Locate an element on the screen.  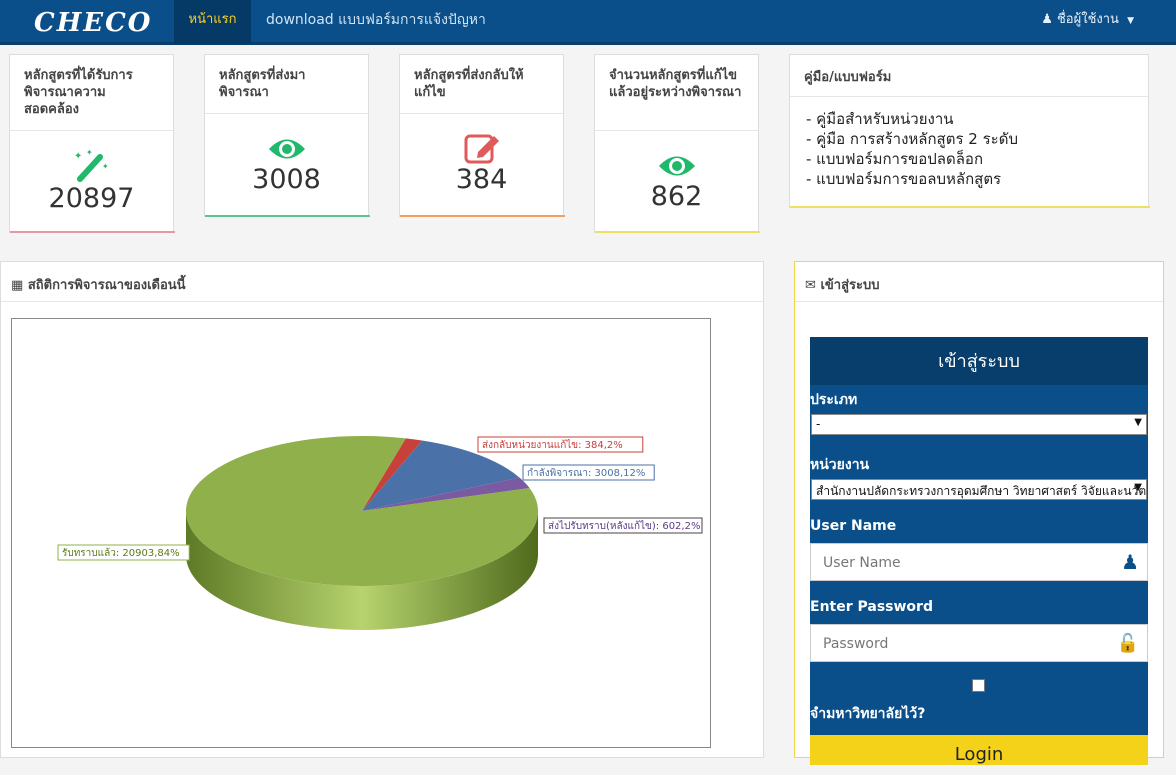
manual-title: คู่มือ/แบบฟอร์ม is located at coordinates (969, 76).